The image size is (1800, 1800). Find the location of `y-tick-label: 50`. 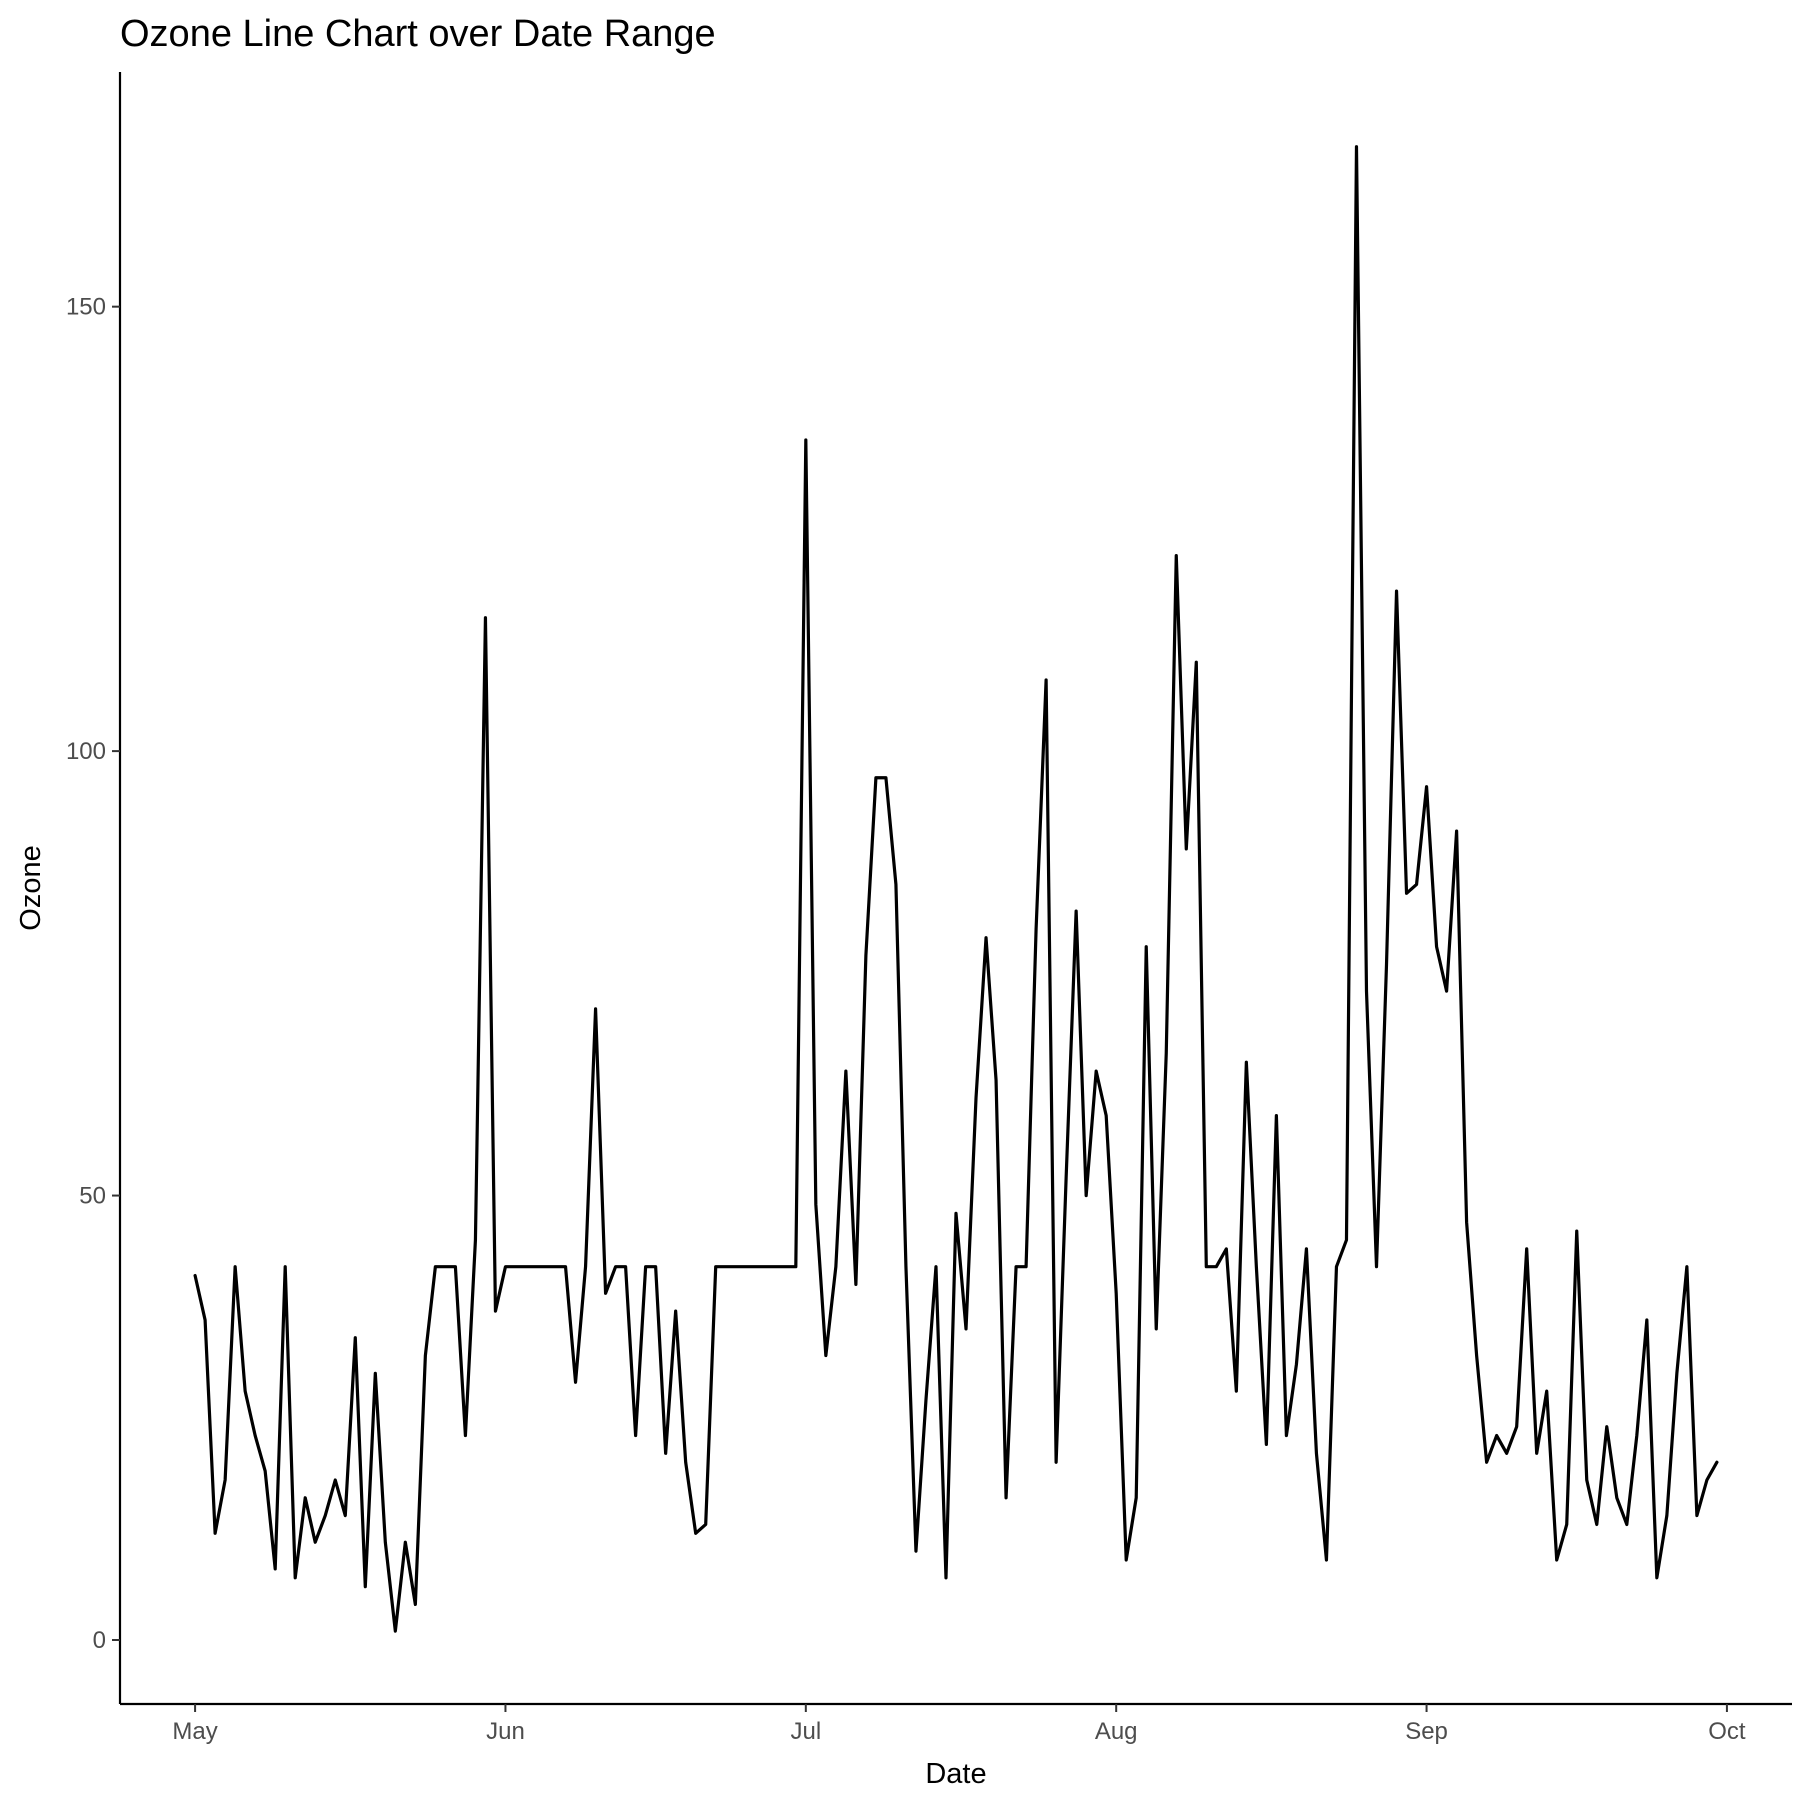

y-tick-label: 50 is located at coordinates (92, 1196).